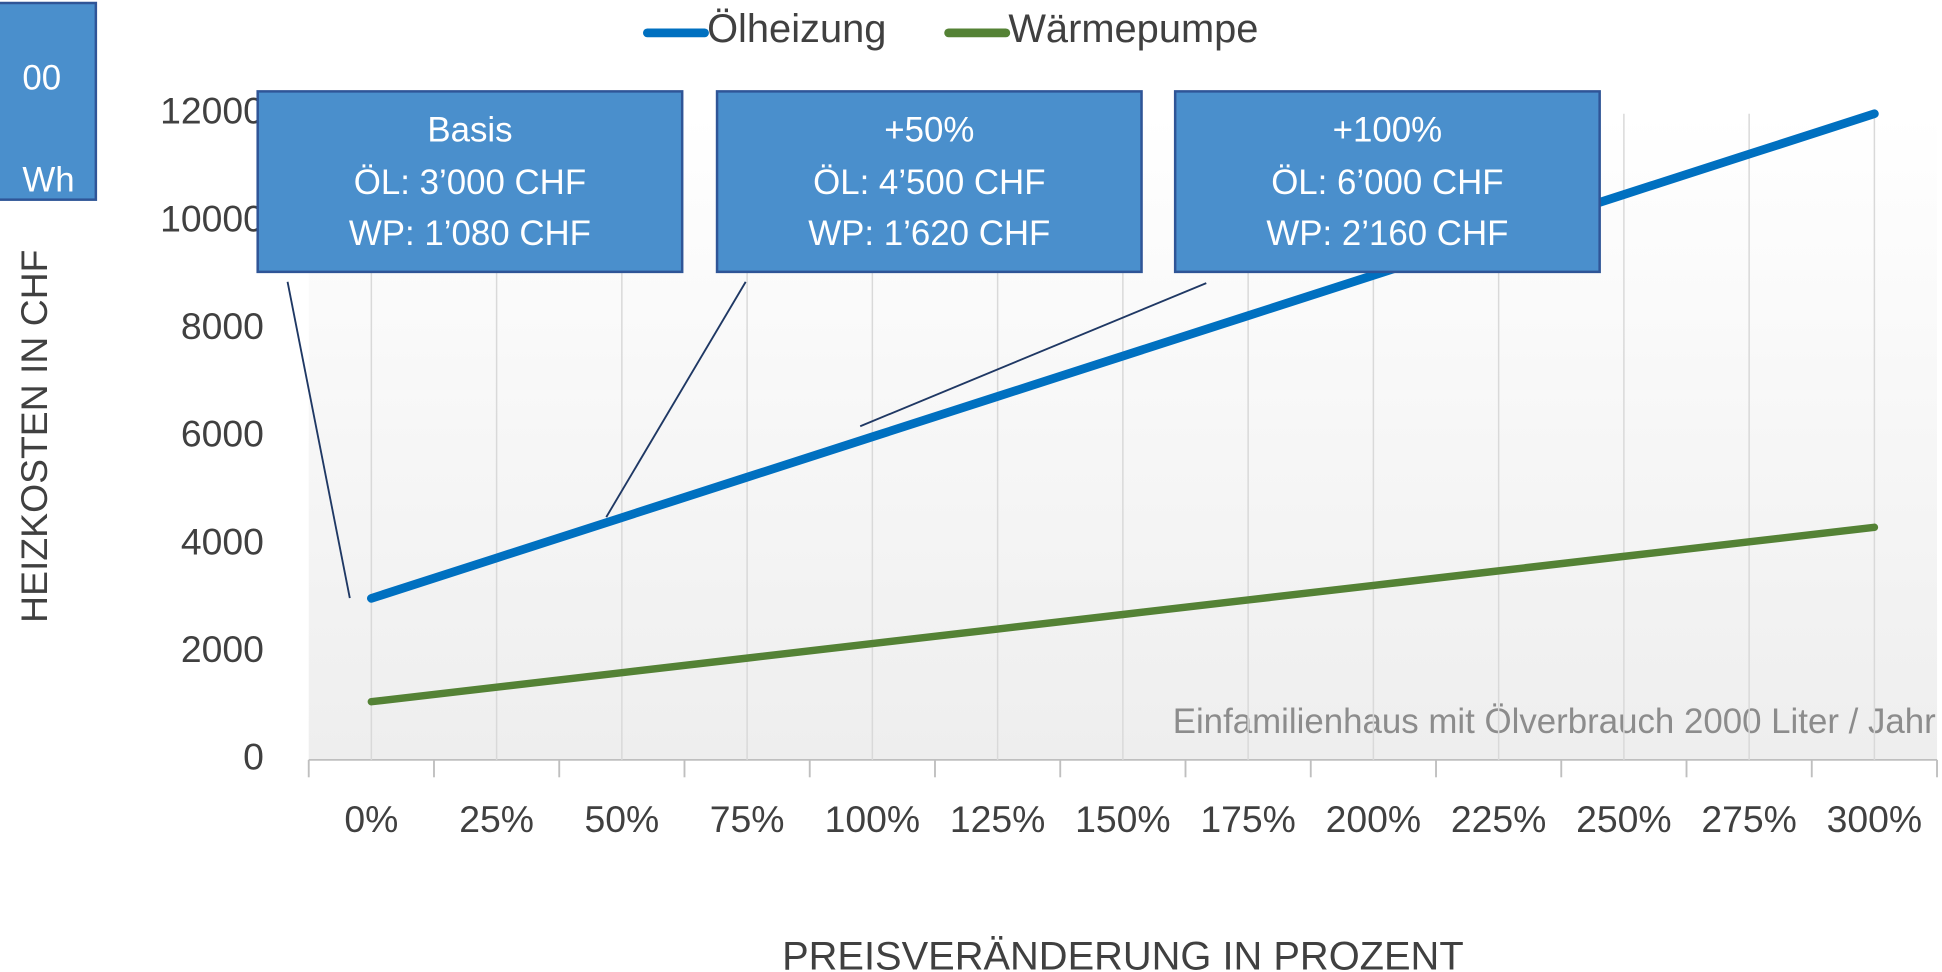 Image resolution: width=1942 pixels, height=972 pixels. What do you see at coordinates (622, 819) in the screenshot?
I see `x-tick-label: 50%` at bounding box center [622, 819].